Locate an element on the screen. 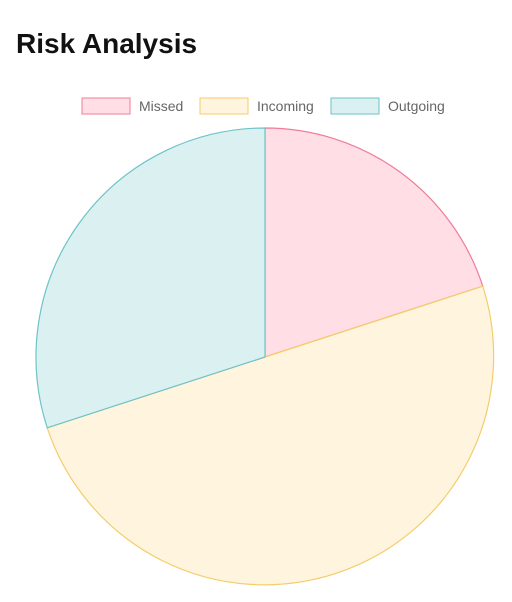 This screenshot has width=512, height=602. chart-legend: Missed Incoming Outgoing is located at coordinates (263, 106).